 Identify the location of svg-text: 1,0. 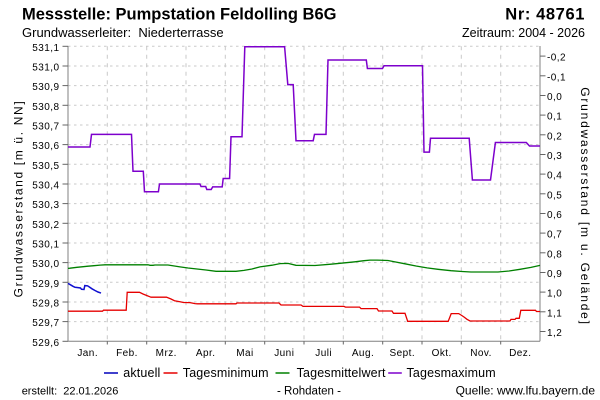
(554, 294).